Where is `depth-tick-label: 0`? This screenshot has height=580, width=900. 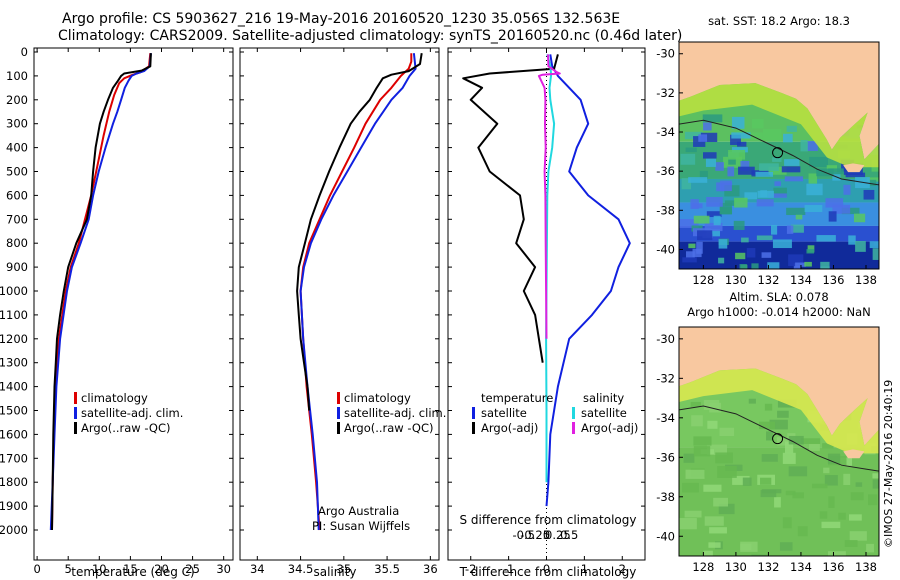 depth-tick-label: 0 is located at coordinates (24, 52).